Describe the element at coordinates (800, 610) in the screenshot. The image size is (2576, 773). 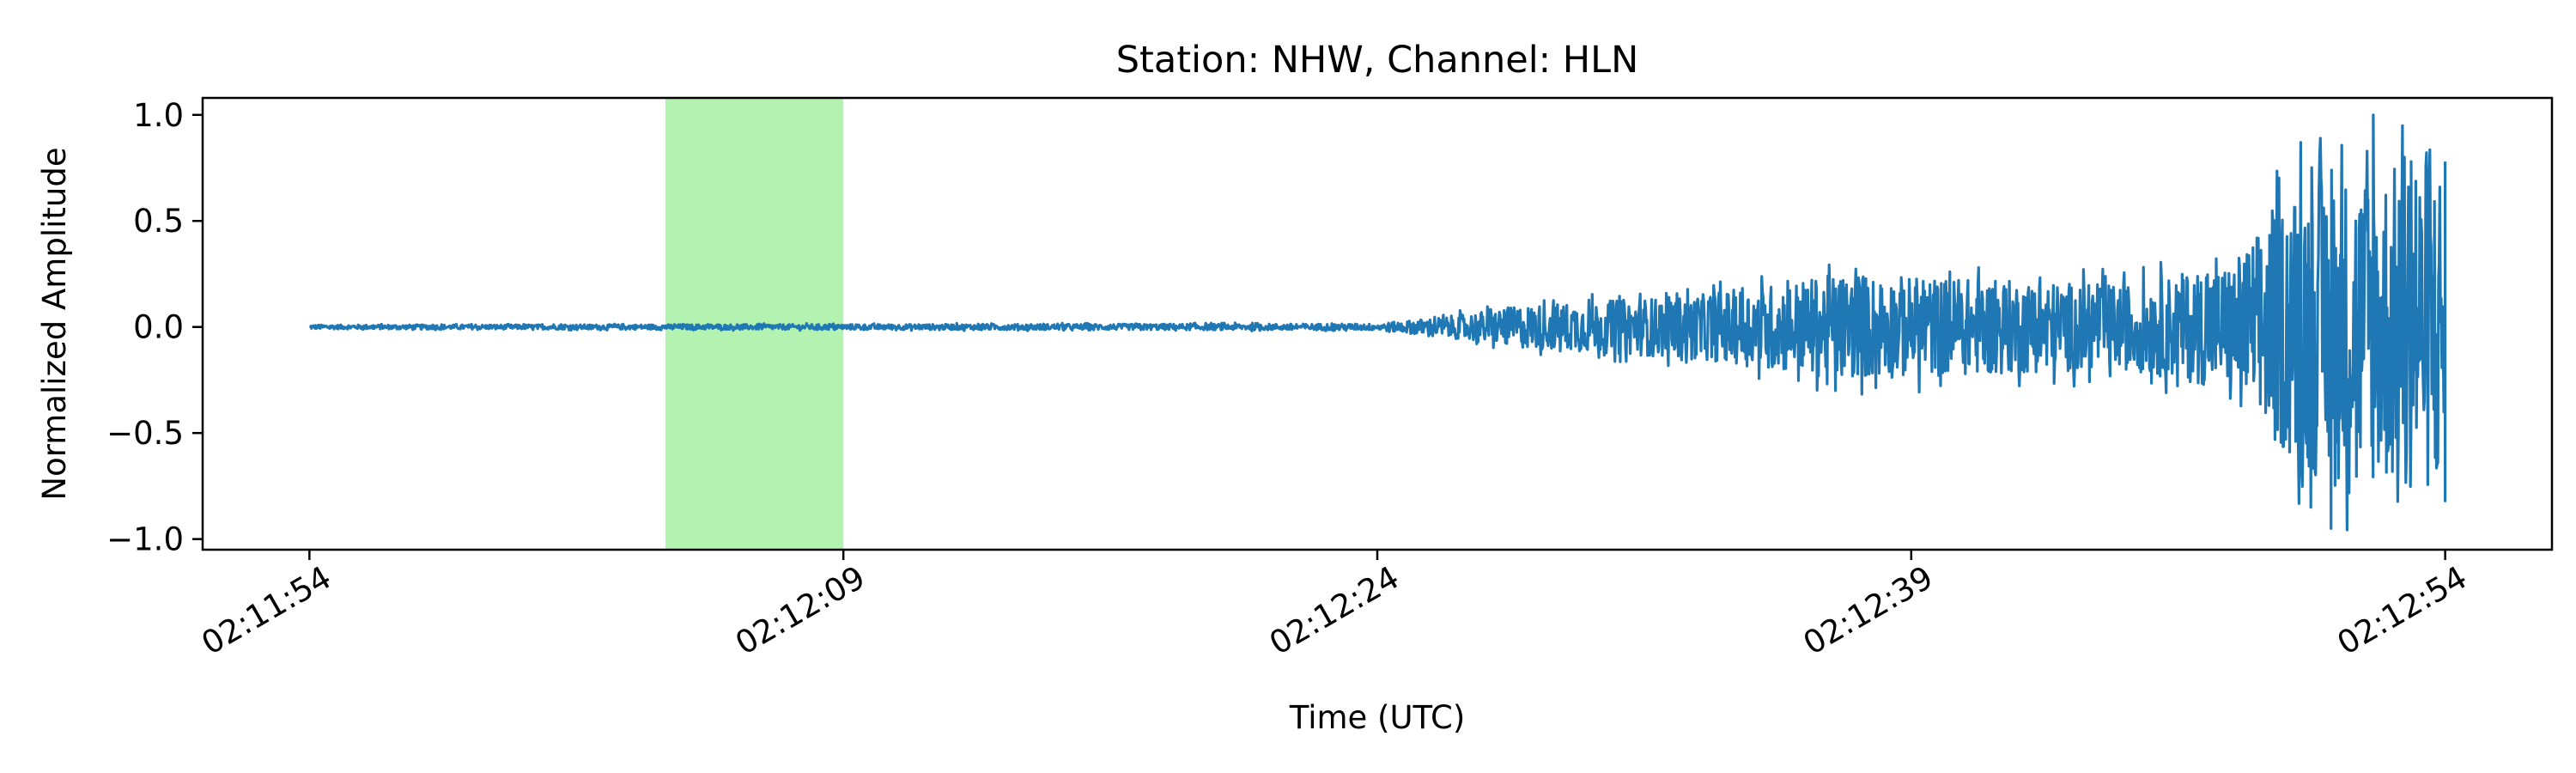
I see `x-tick-label: 02:12:09` at that location.